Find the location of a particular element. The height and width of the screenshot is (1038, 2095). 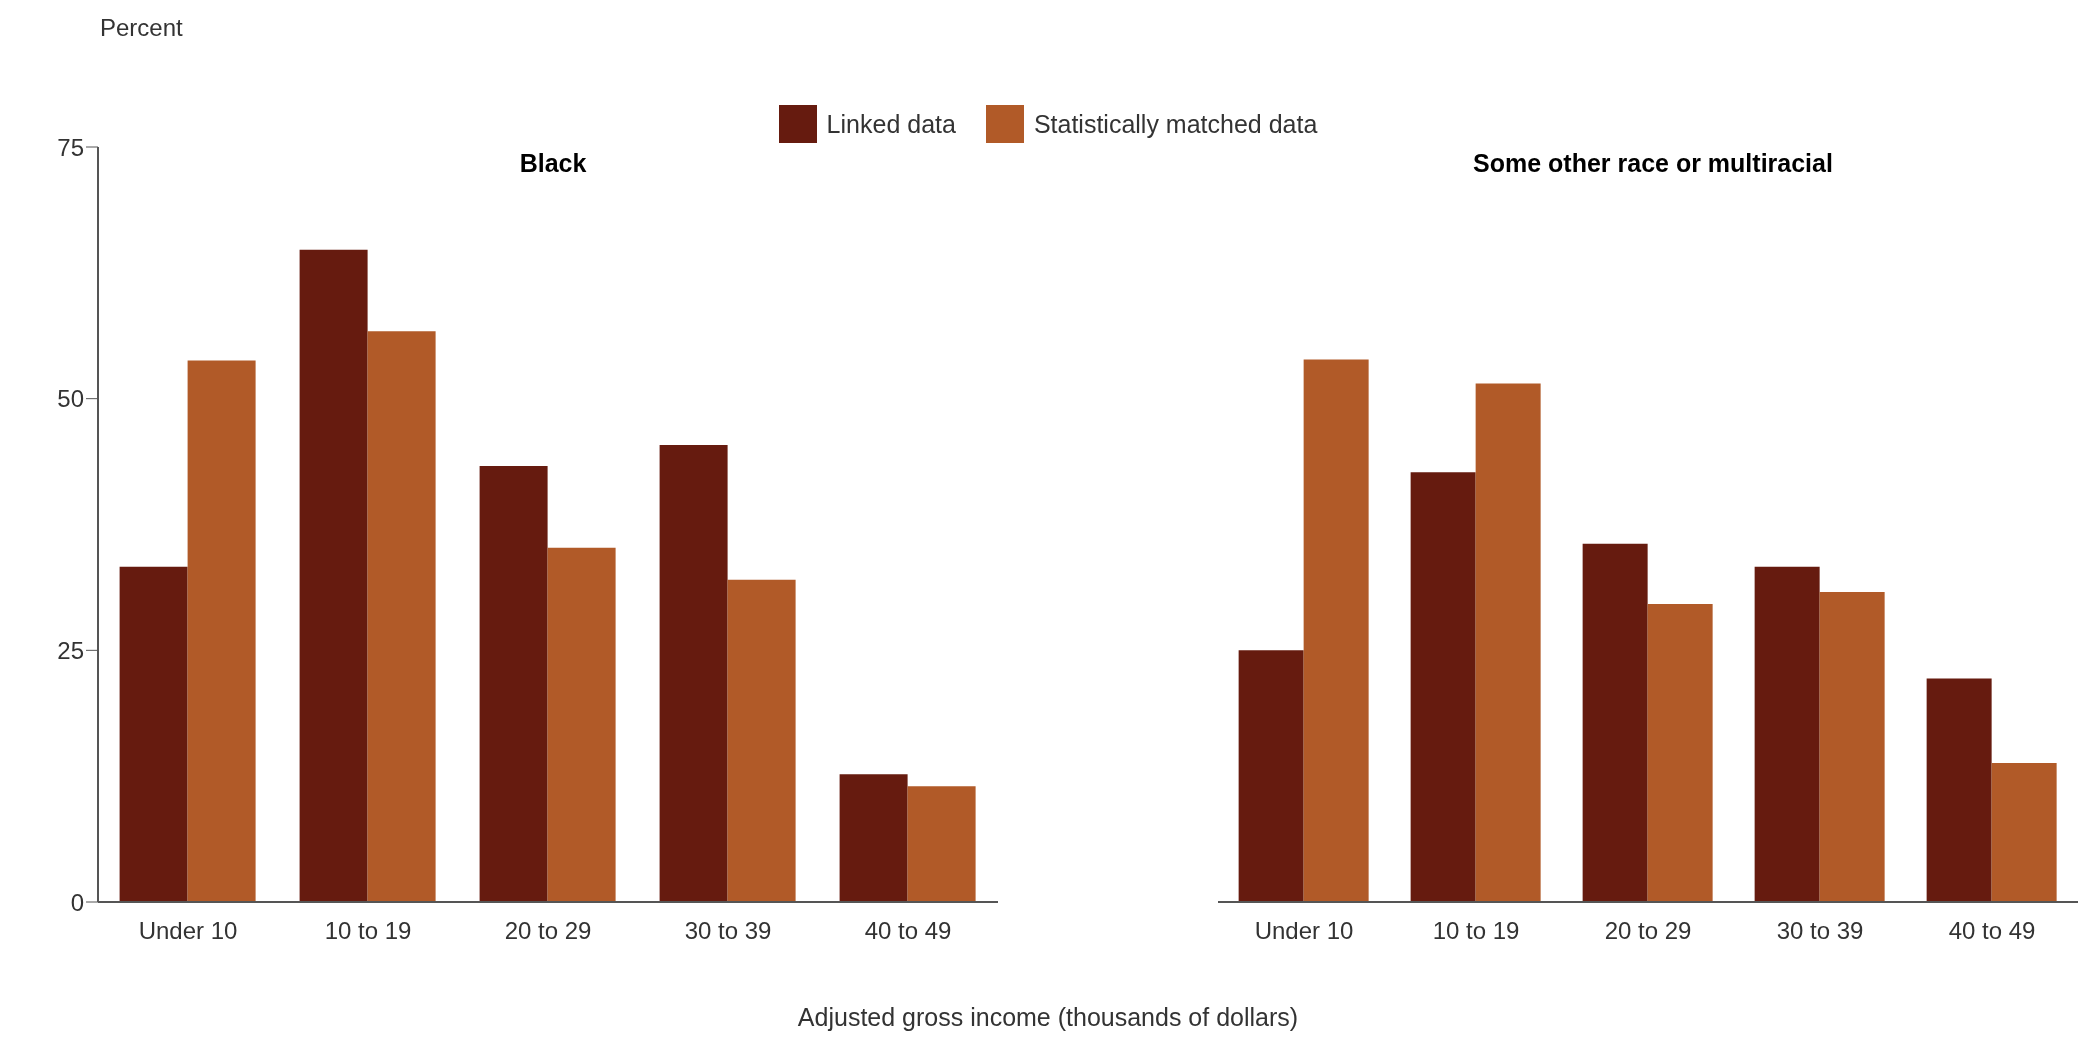

x-axis-title: Adjusted gross income (thousands of dollars) is located at coordinates (1048, 1017).